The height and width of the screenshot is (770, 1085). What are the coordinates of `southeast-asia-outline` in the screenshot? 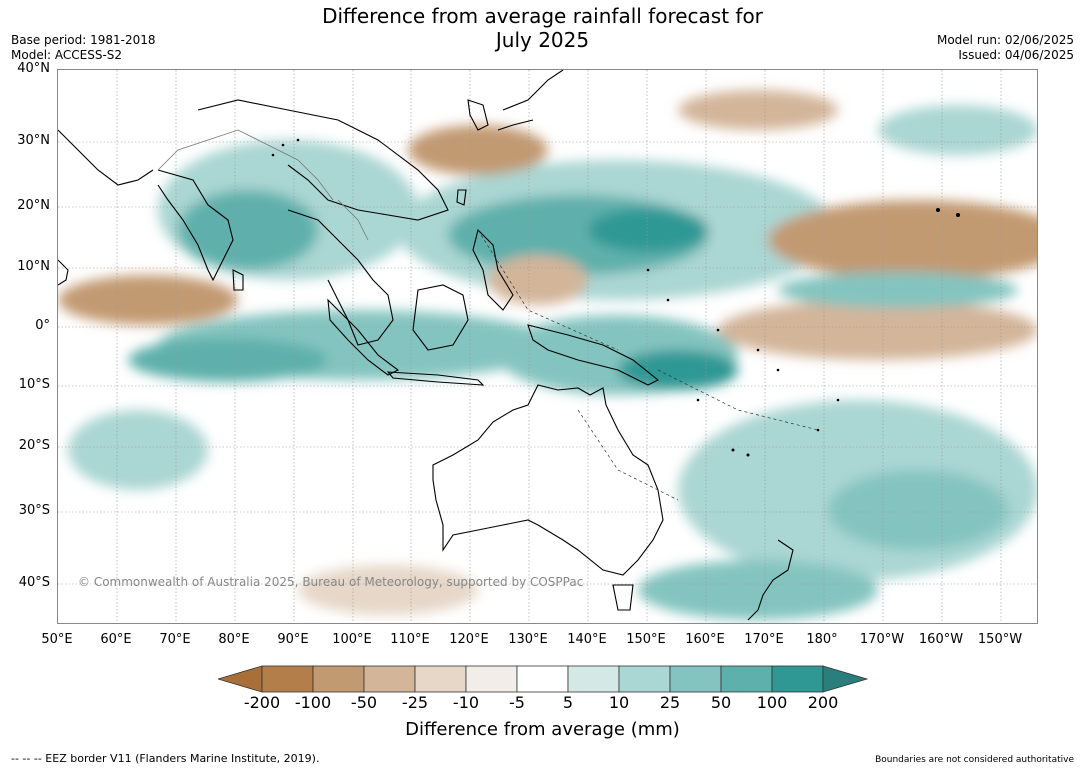 It's located at (340, 277).